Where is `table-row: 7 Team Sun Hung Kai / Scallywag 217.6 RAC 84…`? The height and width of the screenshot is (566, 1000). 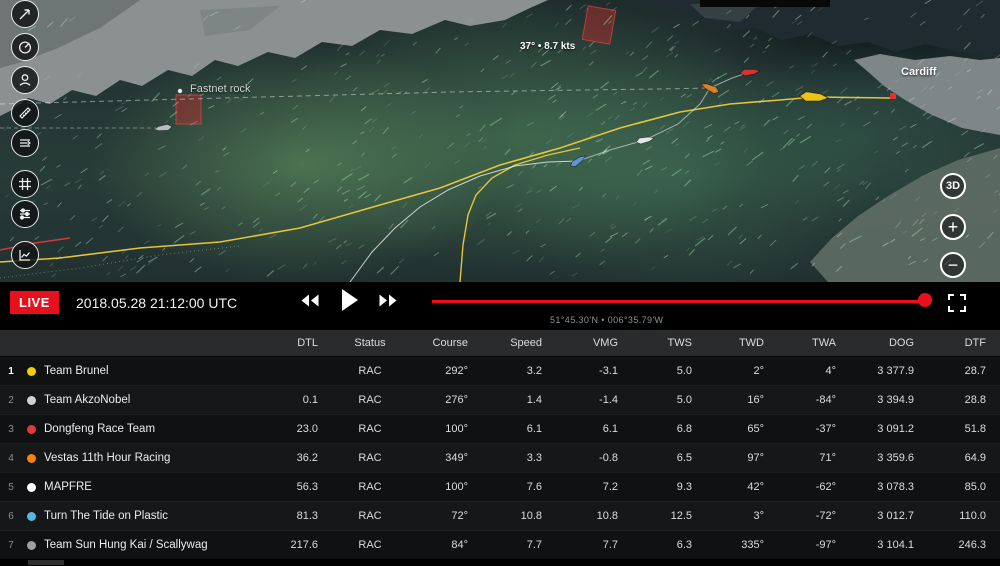 table-row: 7 Team Sun Hung Kai / Scallywag 217.6 RAC 84… is located at coordinates (500, 545).